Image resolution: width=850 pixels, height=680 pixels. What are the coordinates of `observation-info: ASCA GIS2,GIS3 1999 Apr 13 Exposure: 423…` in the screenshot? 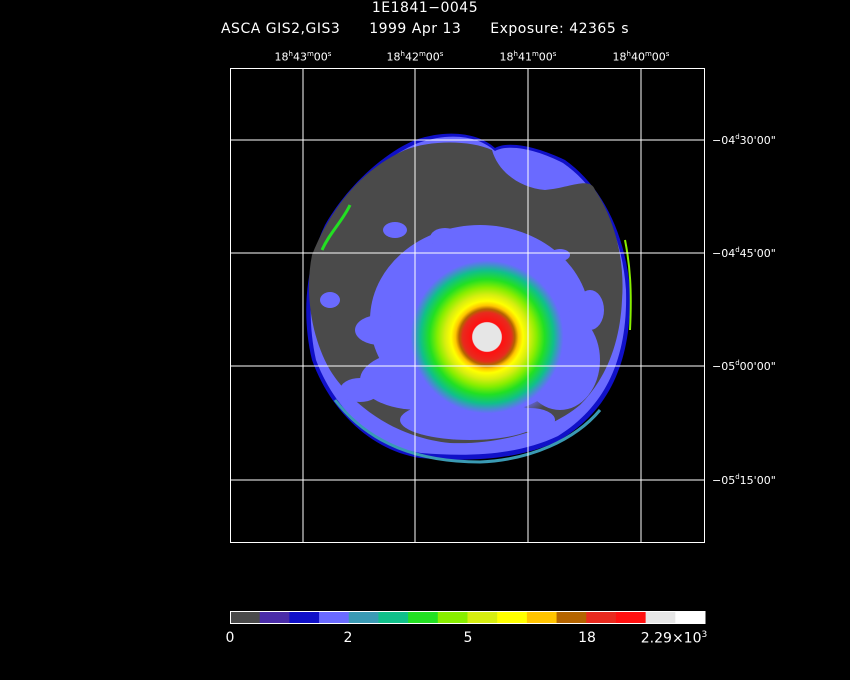 It's located at (425, 29).